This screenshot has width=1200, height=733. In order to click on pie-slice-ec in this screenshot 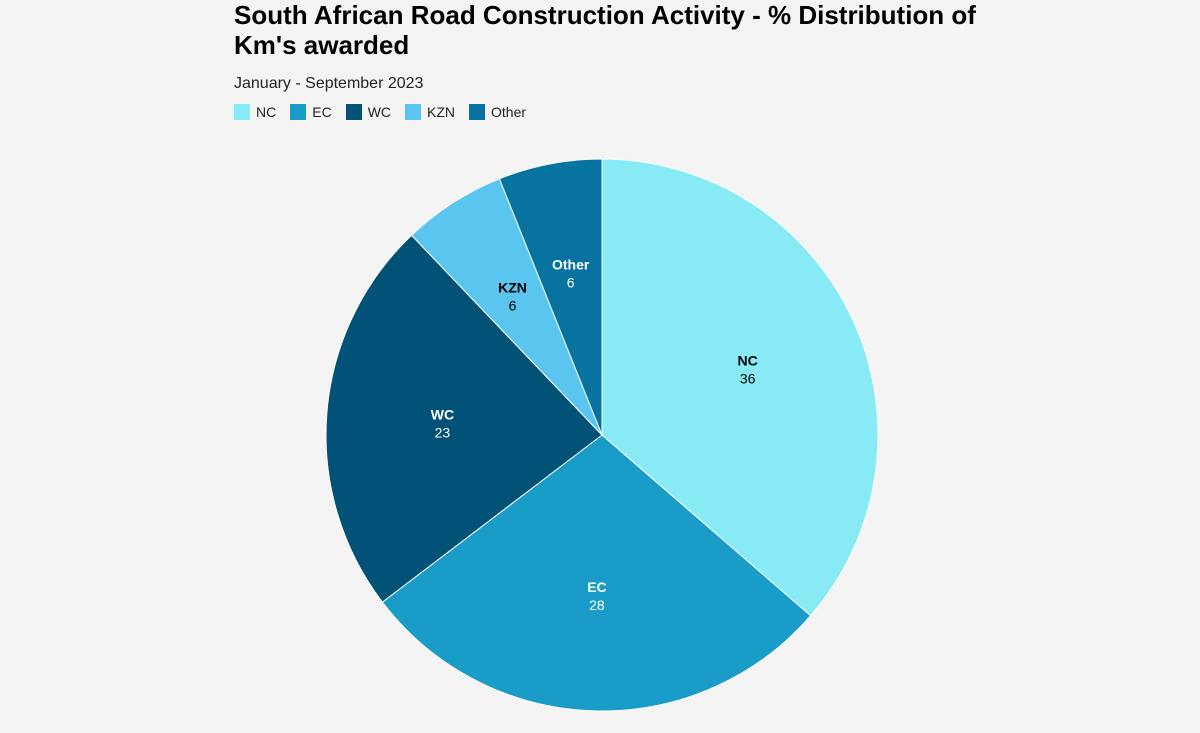, I will do `click(596, 573)`.